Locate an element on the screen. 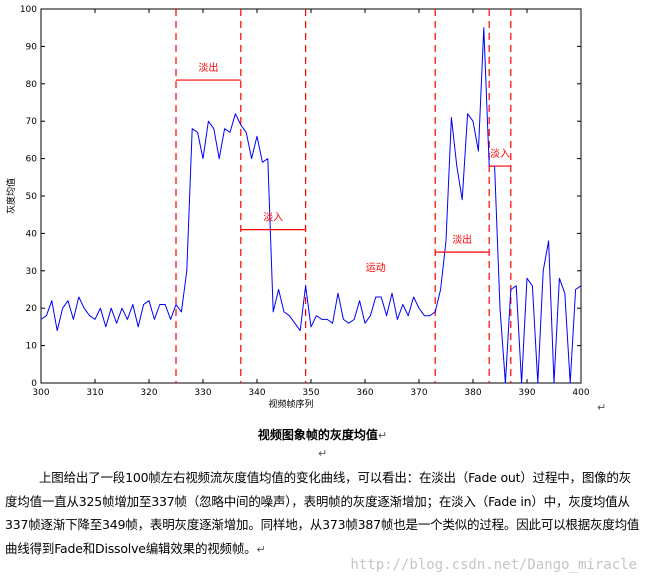 The width and height of the screenshot is (645, 586). y-tick-label: 10 is located at coordinates (32, 347).